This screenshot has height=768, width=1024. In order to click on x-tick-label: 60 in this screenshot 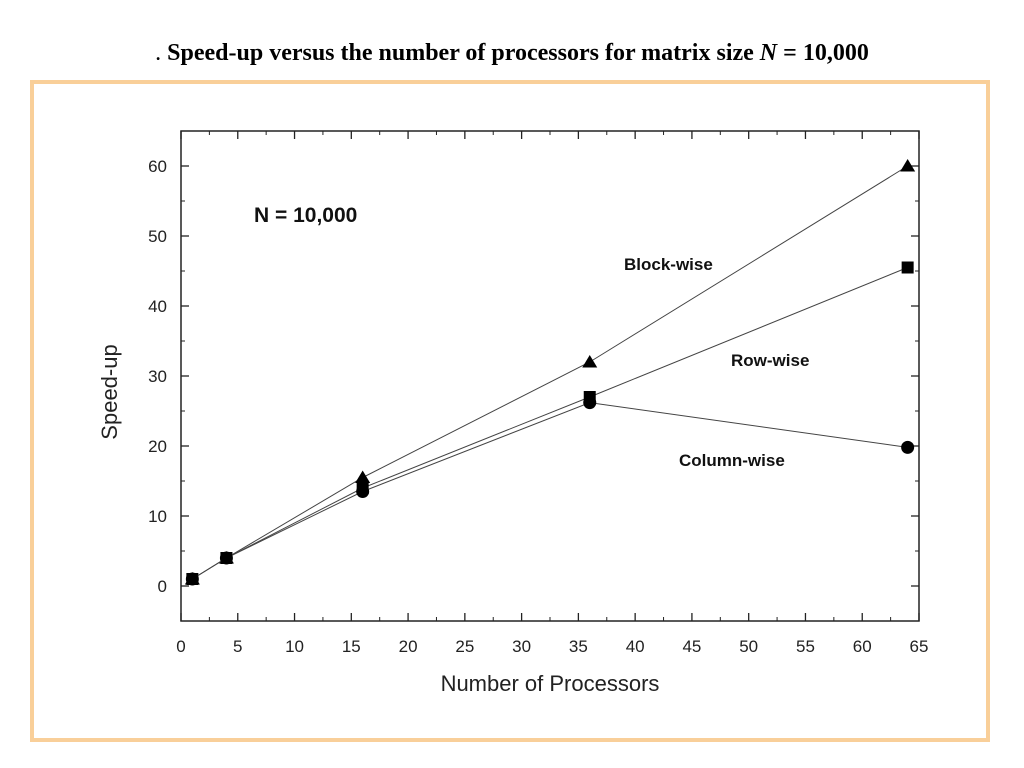, I will do `click(862, 646)`.